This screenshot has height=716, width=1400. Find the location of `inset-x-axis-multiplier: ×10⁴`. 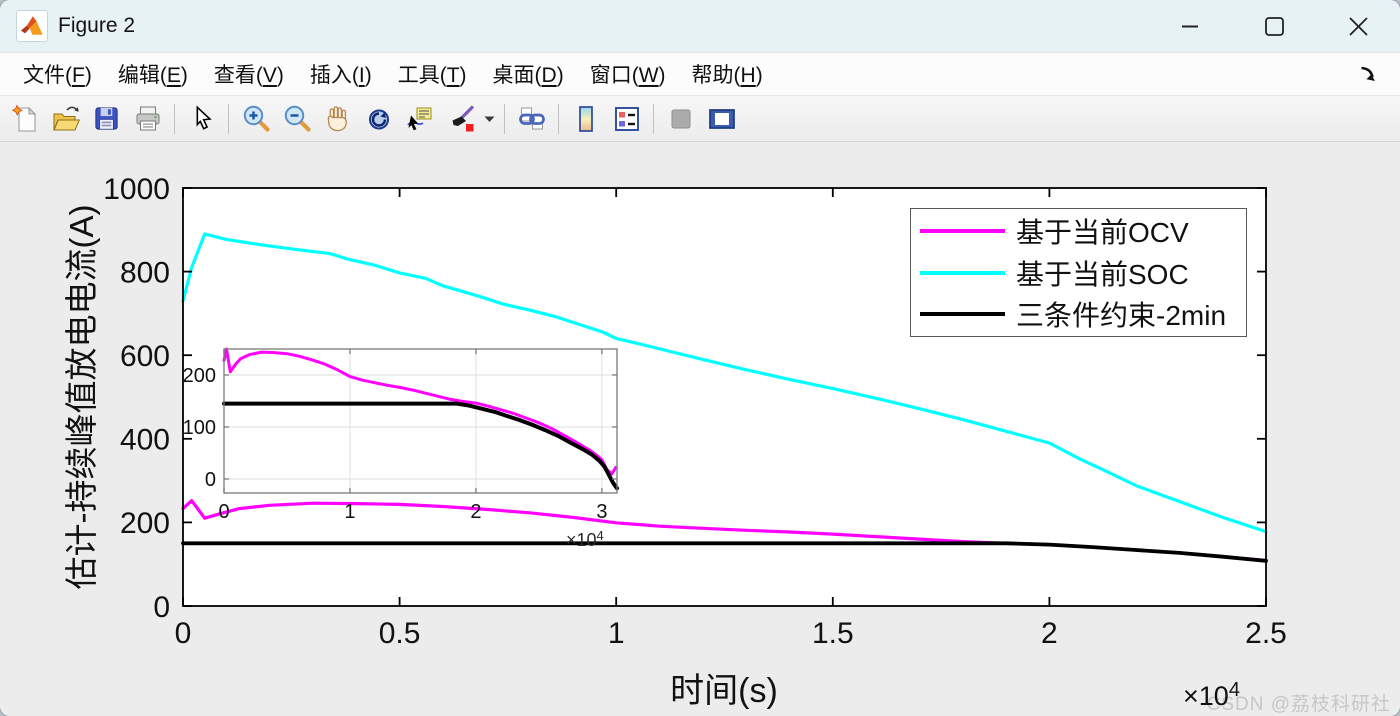

inset-x-axis-multiplier: ×10⁴ is located at coordinates (585, 539).